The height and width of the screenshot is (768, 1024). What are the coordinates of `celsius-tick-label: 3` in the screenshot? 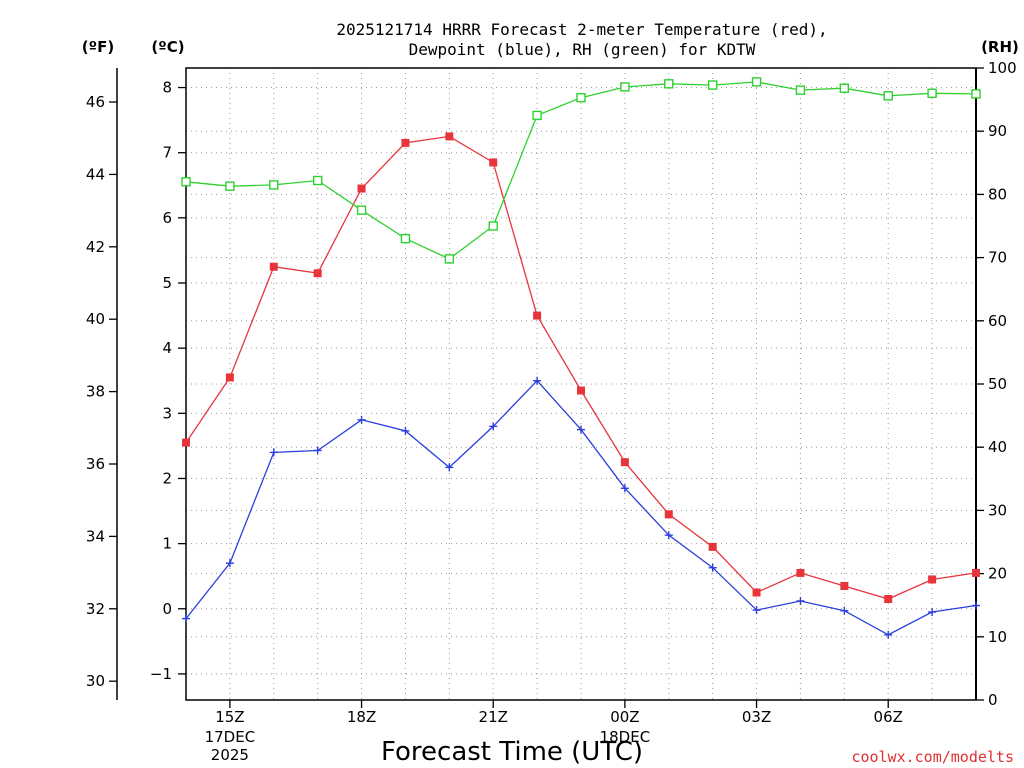 It's located at (167, 413).